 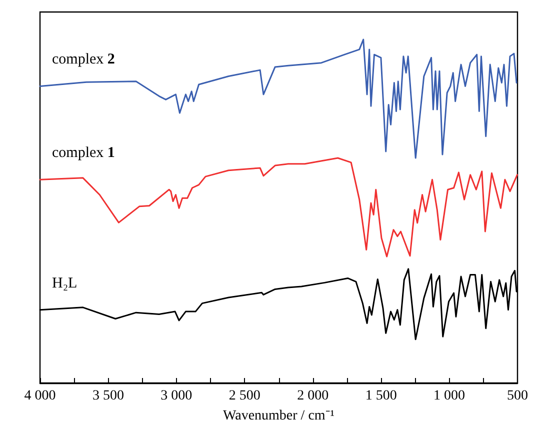 What do you see at coordinates (278, 416) in the screenshot?
I see `x-axis-title: Wavenumber / cm⁻¹` at bounding box center [278, 416].